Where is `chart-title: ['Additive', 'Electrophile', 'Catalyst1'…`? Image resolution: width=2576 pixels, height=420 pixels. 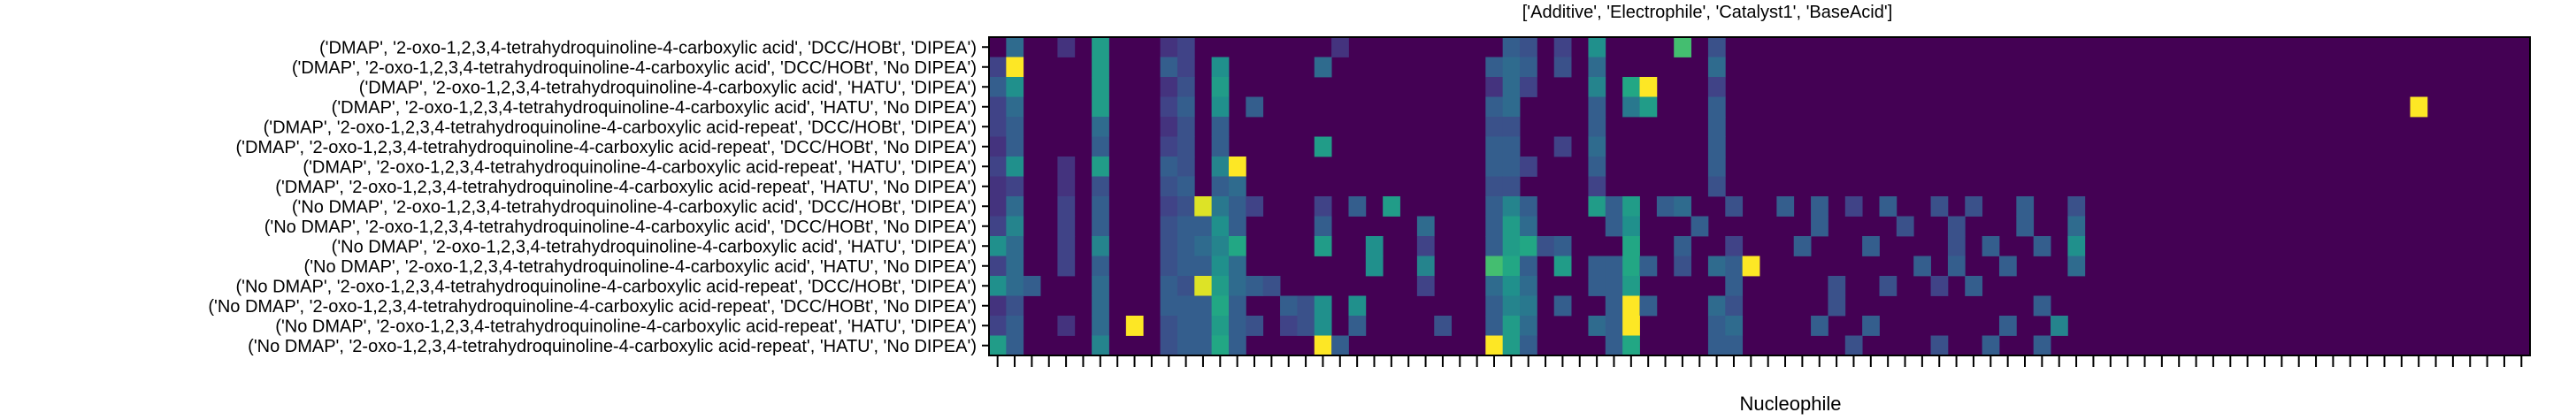 chart-title: ['Additive', 'Electrophile', 'Catalyst1'… is located at coordinates (1707, 12).